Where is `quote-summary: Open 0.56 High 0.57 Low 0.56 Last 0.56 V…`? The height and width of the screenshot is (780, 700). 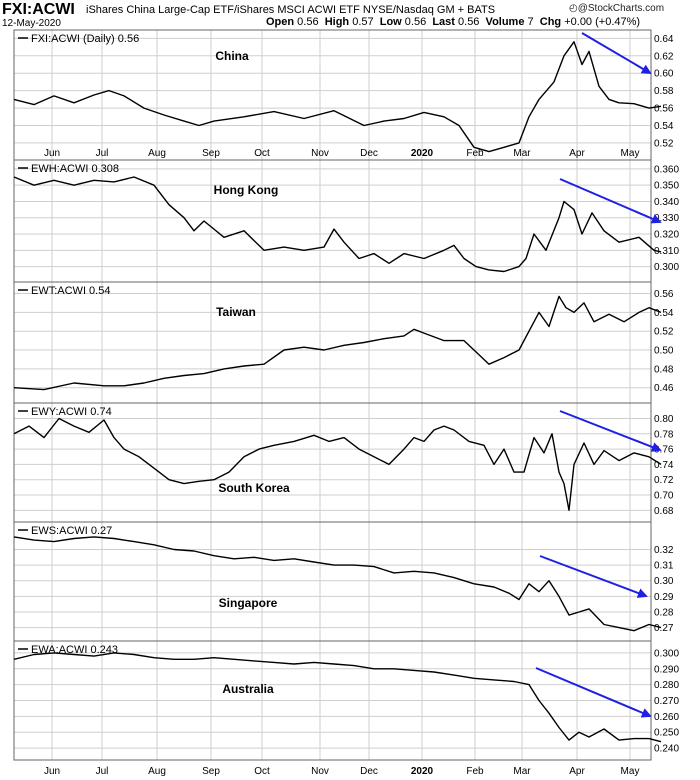 quote-summary: Open 0.56 High 0.57 Low 0.56 Last 0.56 V… is located at coordinates (453, 22).